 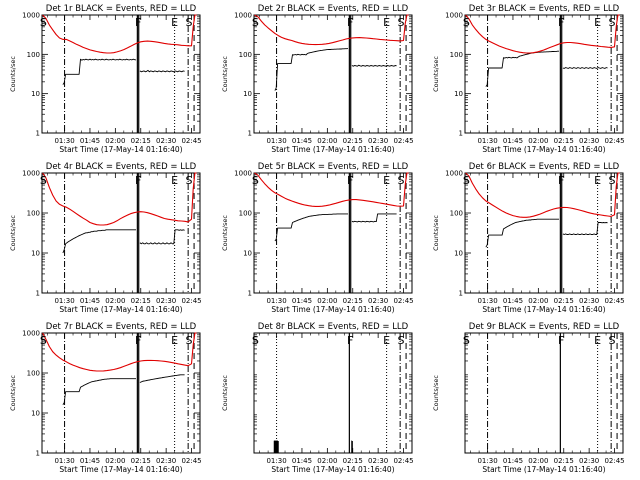 What do you see at coordinates (333, 9) in the screenshot?
I see `panel-title: Det 2r BLACK = Events, RED = LLD` at bounding box center [333, 9].